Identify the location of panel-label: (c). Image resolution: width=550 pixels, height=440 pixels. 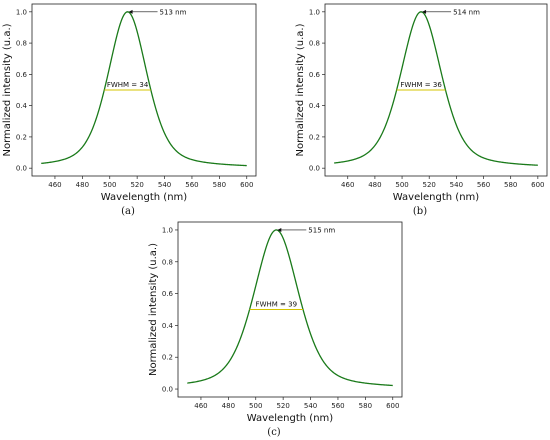
(274, 432).